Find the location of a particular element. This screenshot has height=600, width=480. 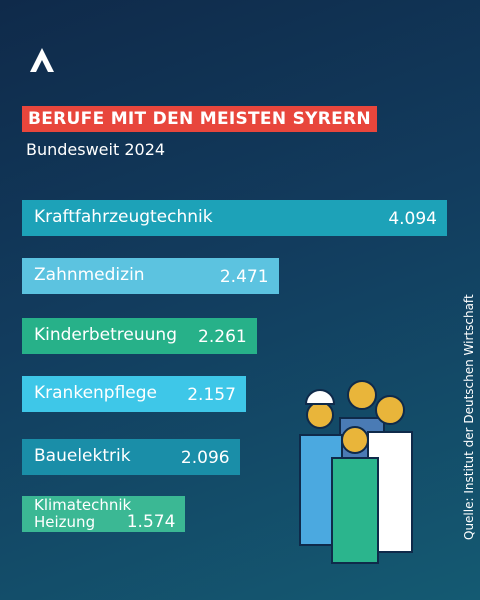

value-label: 4.094 is located at coordinates (412, 219).